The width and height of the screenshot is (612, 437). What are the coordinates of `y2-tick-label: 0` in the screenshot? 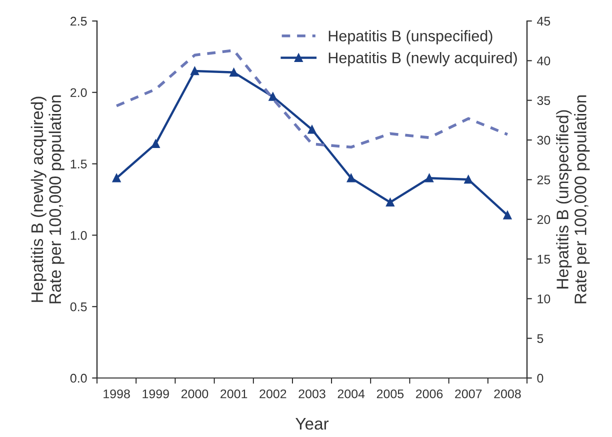 It's located at (540, 378).